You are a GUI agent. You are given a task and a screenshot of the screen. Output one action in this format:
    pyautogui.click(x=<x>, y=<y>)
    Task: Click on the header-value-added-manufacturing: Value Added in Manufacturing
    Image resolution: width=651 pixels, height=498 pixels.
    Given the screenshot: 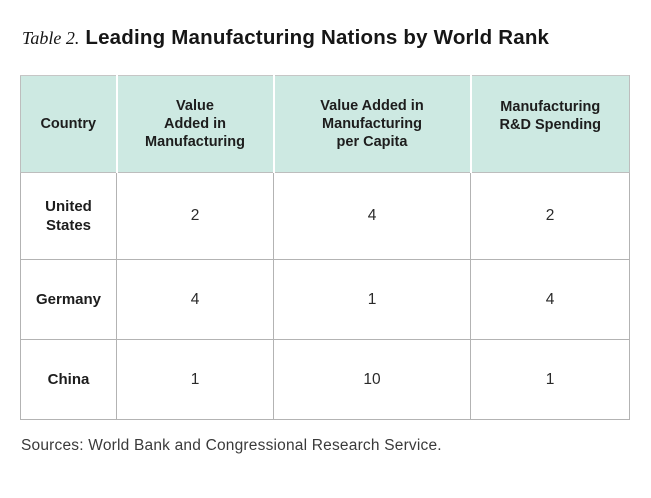 What is the action you would take?
    pyautogui.click(x=195, y=124)
    